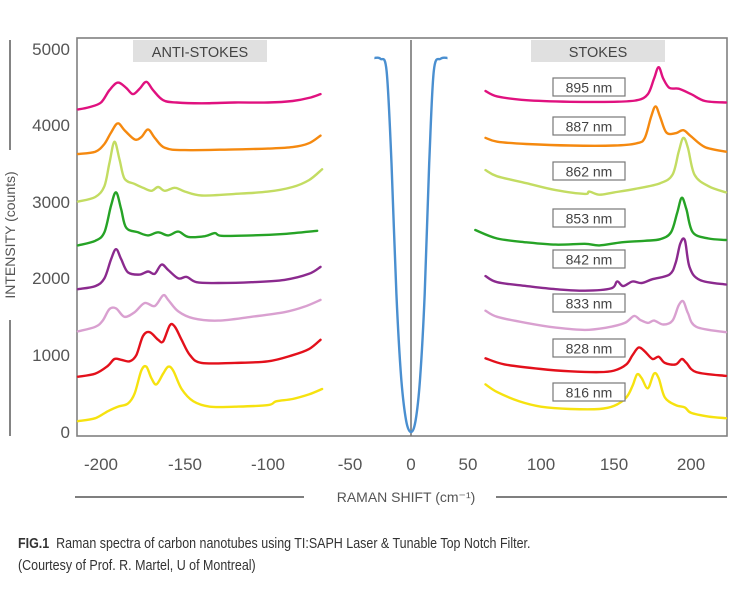  I want to click on stokes-label-bg, so click(598, 51).